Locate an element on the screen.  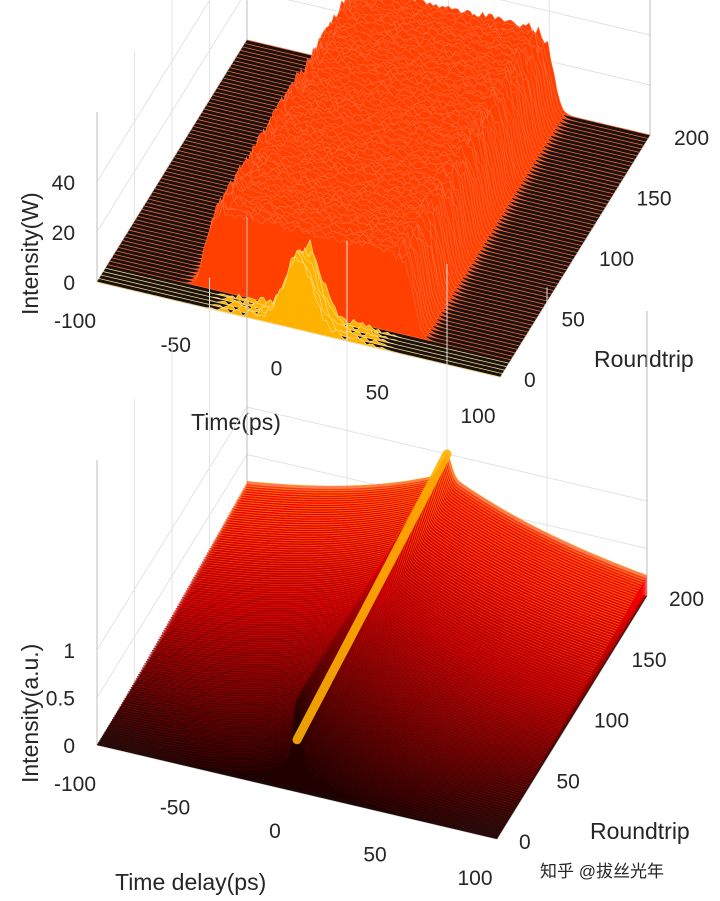
x-tick-label: -50 is located at coordinates (176, 345).